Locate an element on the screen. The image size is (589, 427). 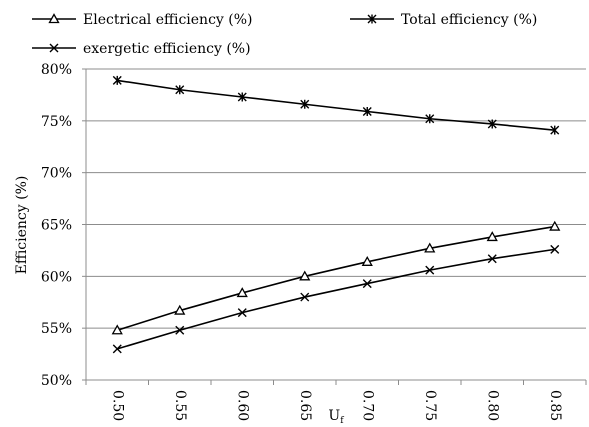
x-tick-label: 0.75 is located at coordinates (430, 405).